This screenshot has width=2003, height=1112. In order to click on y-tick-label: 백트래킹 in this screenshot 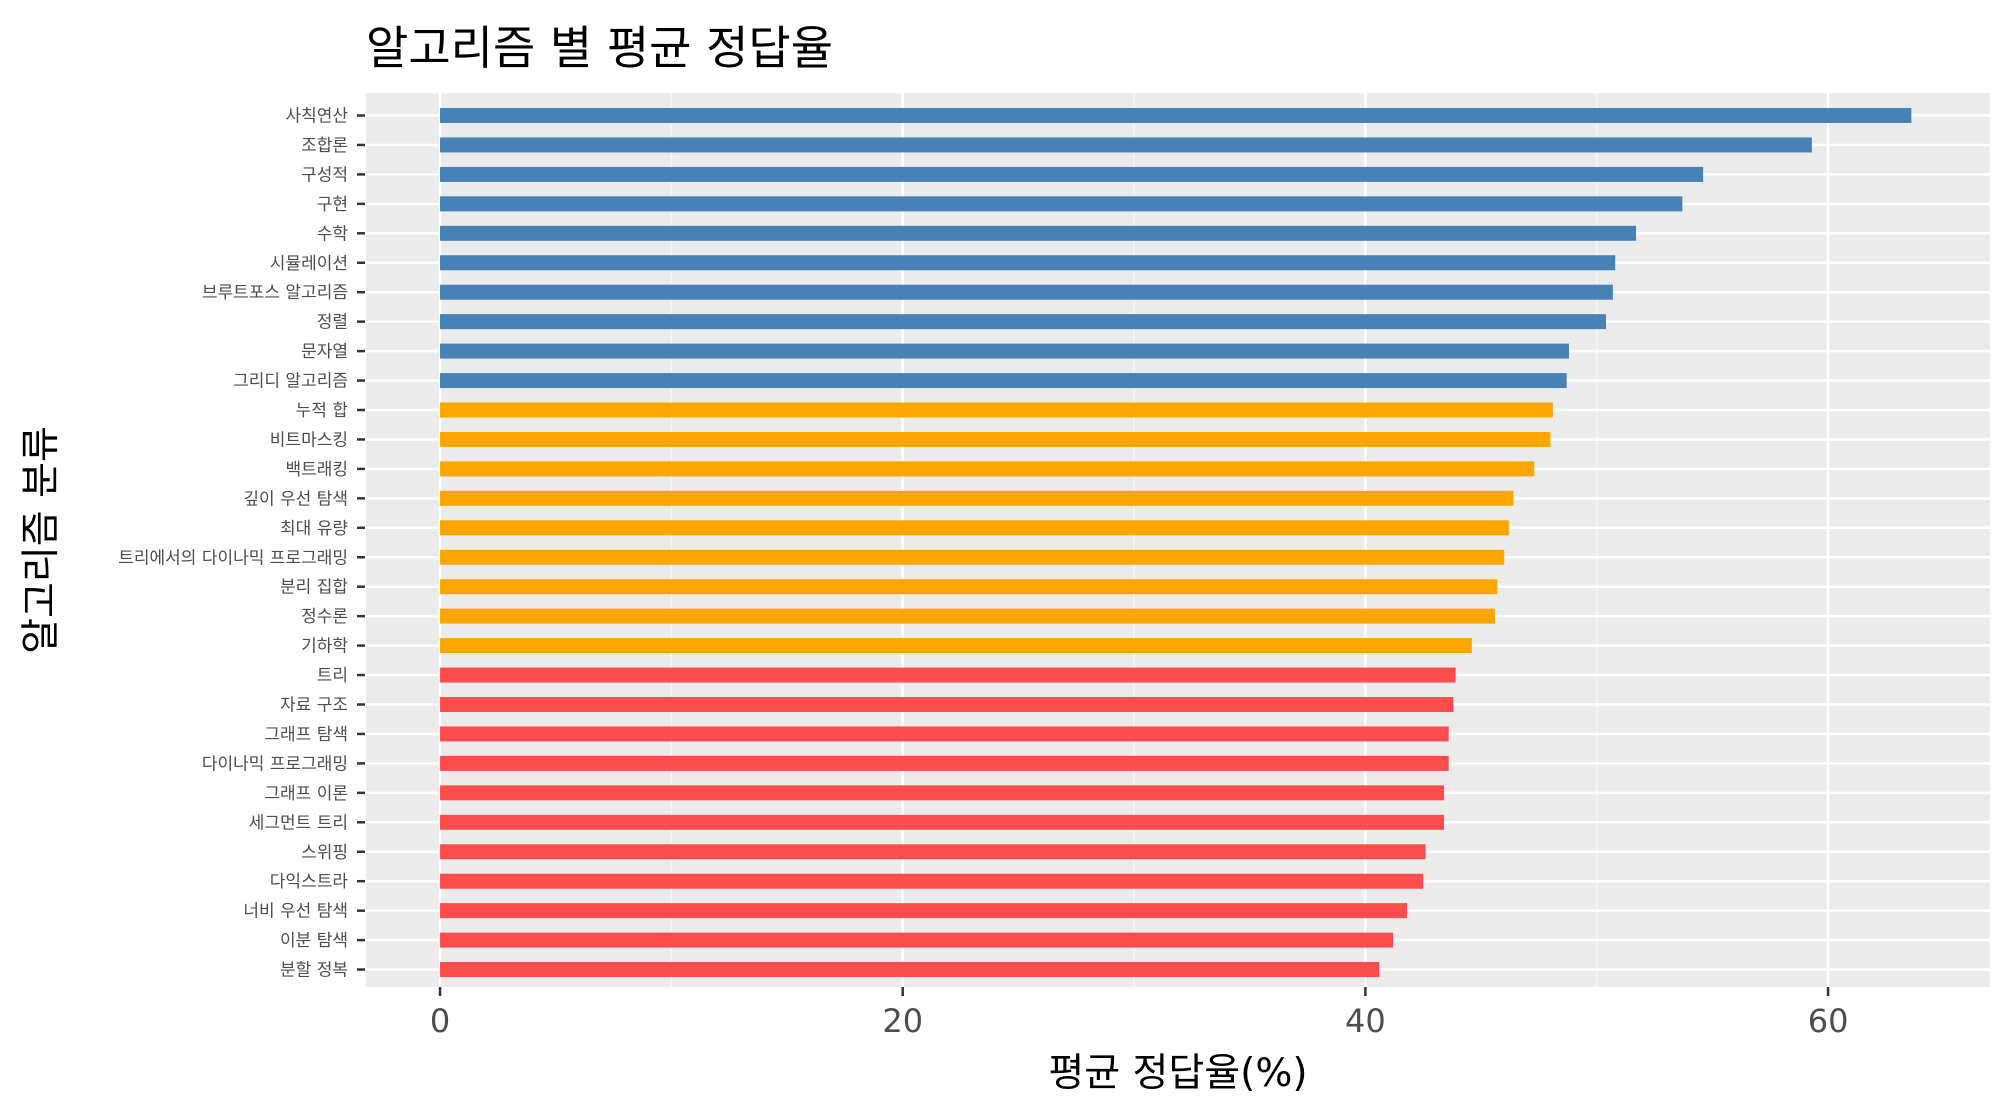, I will do `click(316, 470)`.